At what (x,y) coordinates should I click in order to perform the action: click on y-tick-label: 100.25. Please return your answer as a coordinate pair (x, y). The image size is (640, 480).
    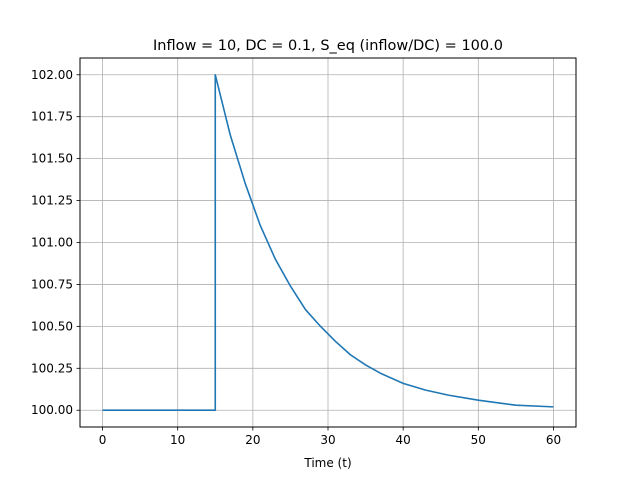
    Looking at the image, I should click on (52, 368).